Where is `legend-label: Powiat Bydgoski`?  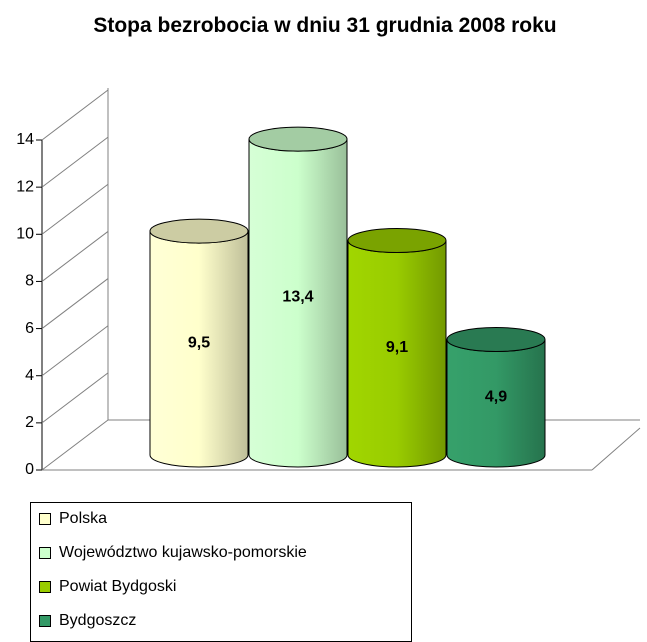 legend-label: Powiat Bydgoski is located at coordinates (118, 586).